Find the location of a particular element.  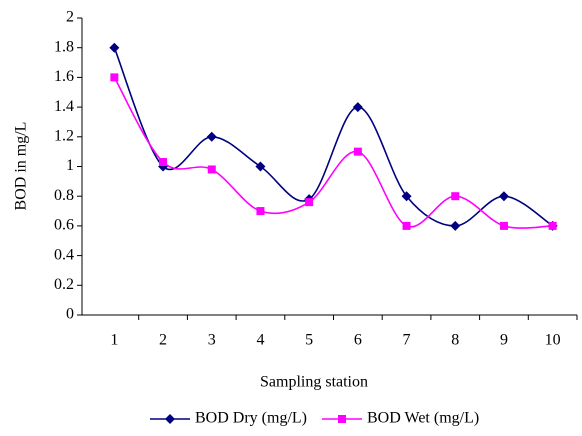

x-tick-label: 5 is located at coordinates (309, 340).